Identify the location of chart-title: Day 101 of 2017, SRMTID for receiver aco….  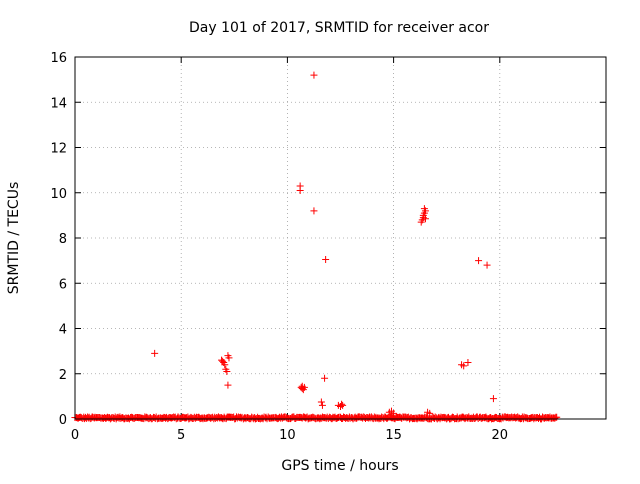
(339, 28).